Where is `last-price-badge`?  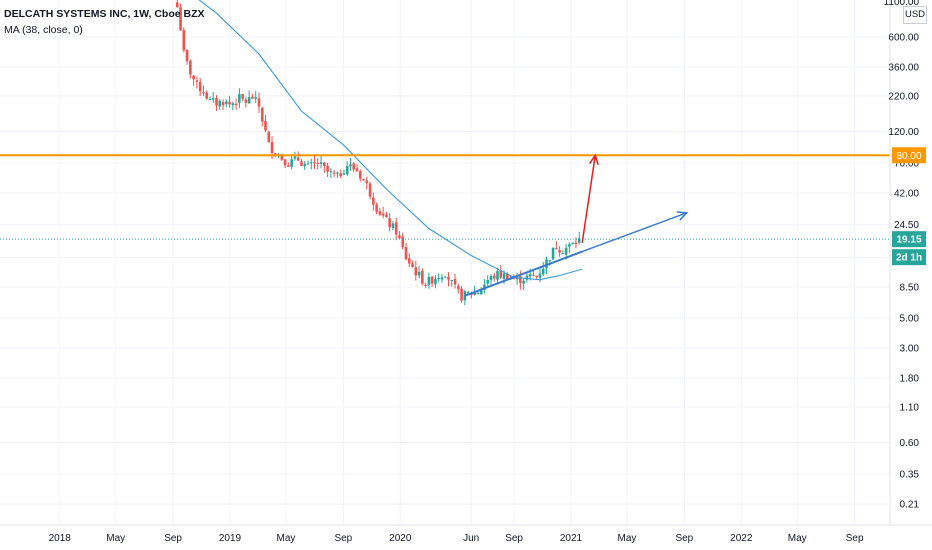
last-price-badge is located at coordinates (909, 239).